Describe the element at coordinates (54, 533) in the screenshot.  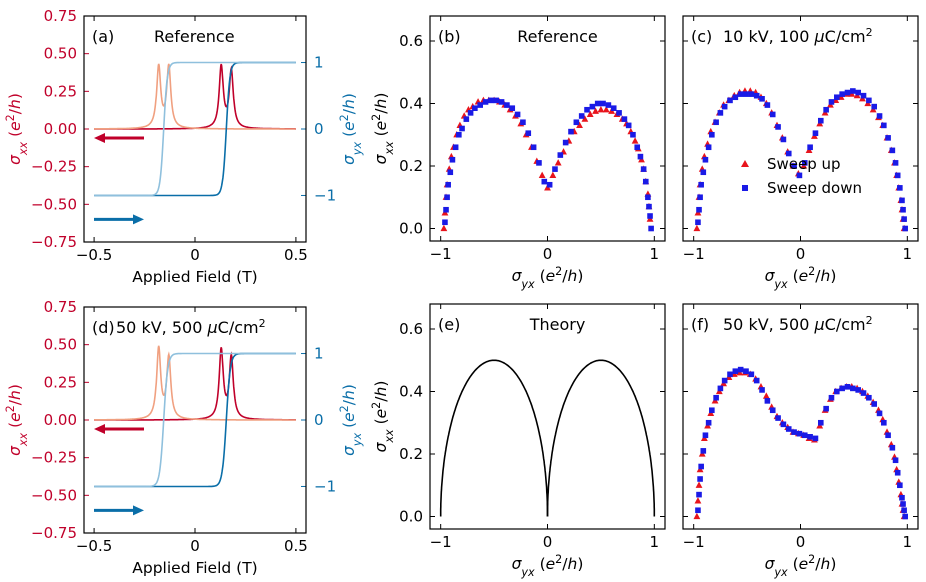
I see `y-tick-label: −0.75` at that location.